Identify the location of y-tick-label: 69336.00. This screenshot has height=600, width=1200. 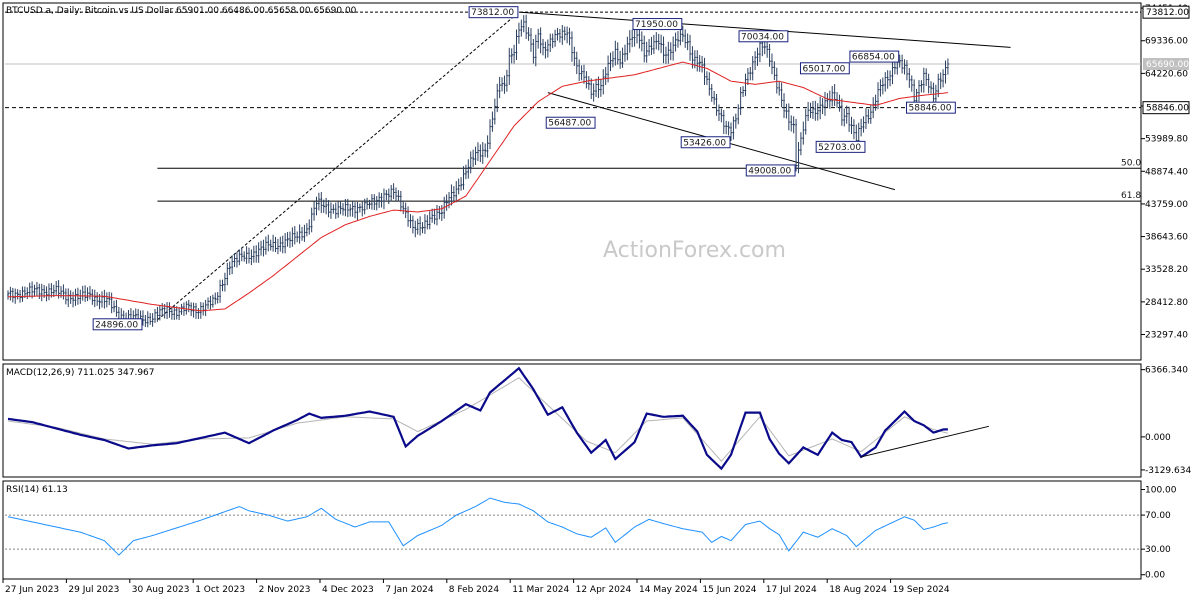
(1166, 42).